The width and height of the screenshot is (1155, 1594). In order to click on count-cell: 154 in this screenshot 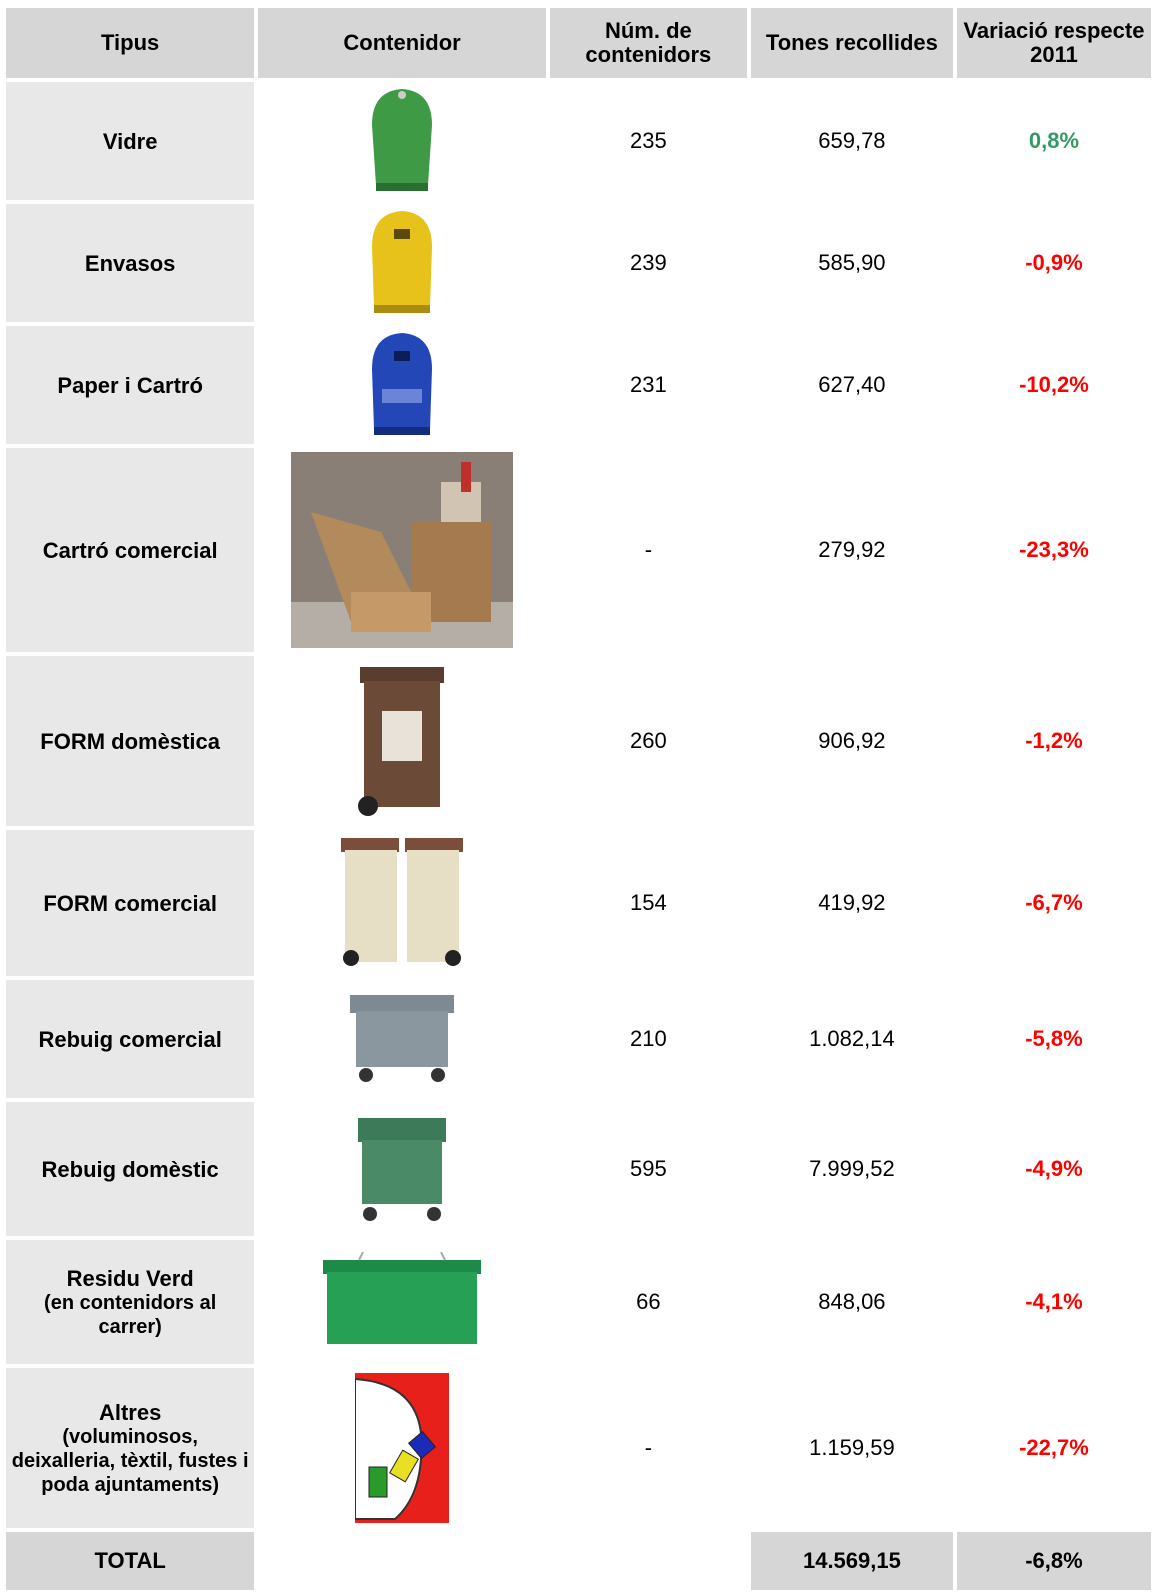, I will do `click(648, 902)`.